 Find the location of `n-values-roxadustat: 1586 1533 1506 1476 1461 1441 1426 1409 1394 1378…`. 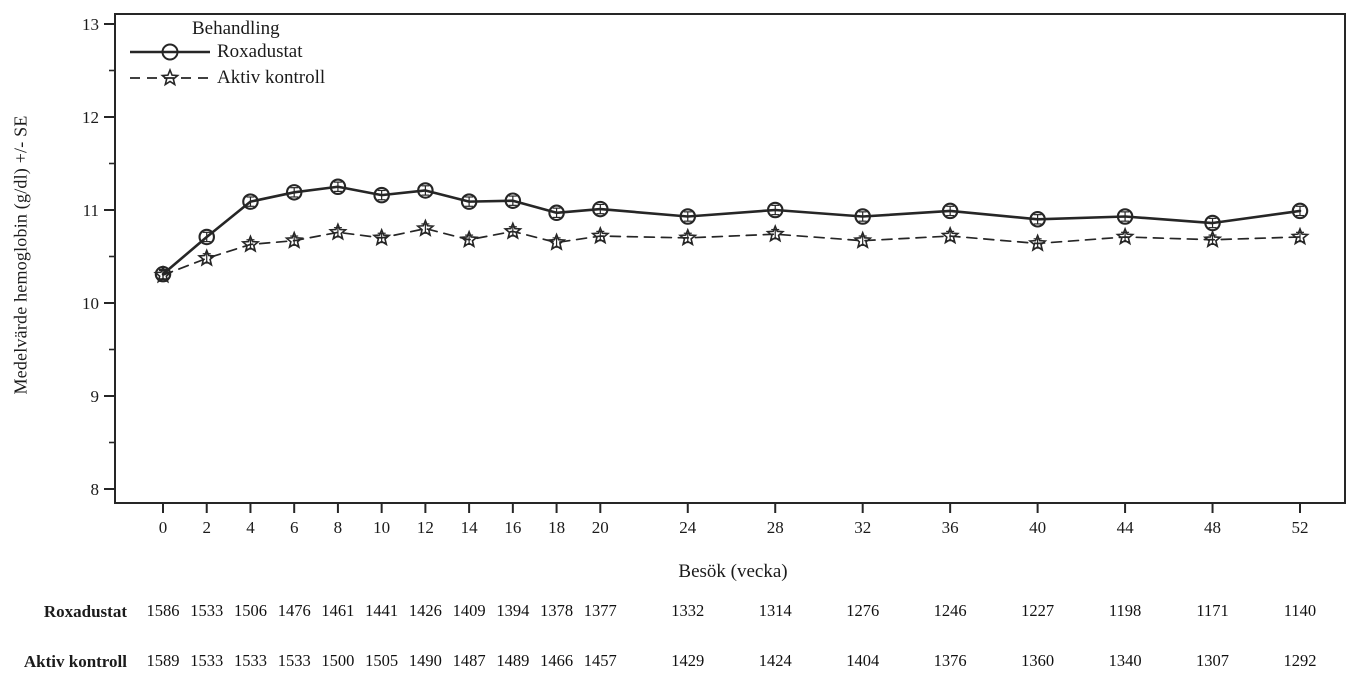

n-values-roxadustat: 1586 1533 1506 1476 1461 1441 1426 1409 1394 1378… is located at coordinates (732, 610).